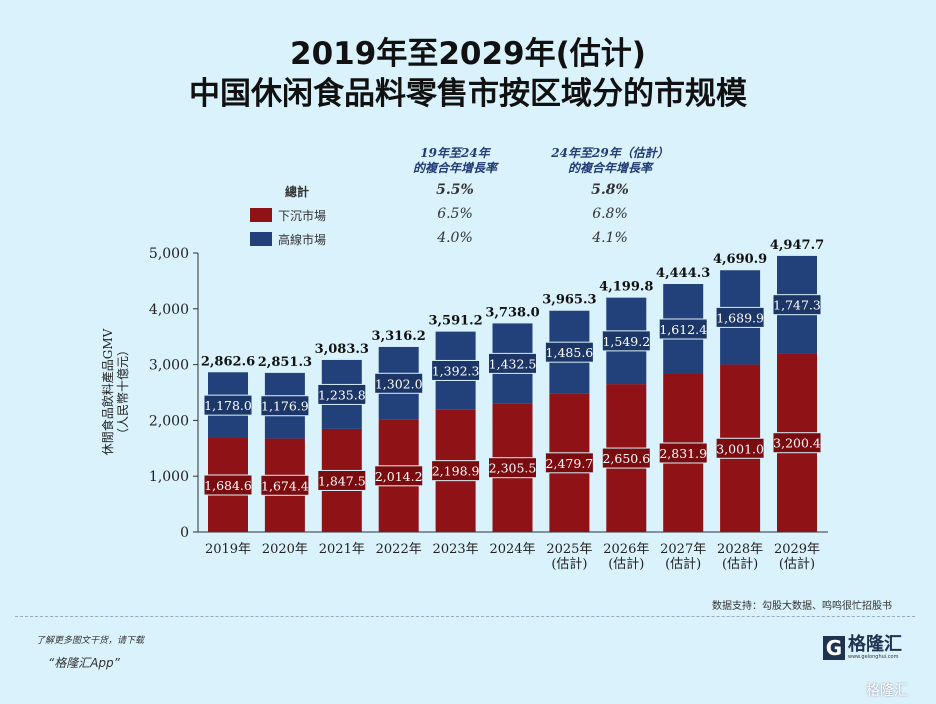 The height and width of the screenshot is (704, 936). What do you see at coordinates (797, 549) in the screenshot?
I see `x-tick-label: 2029年` at bounding box center [797, 549].